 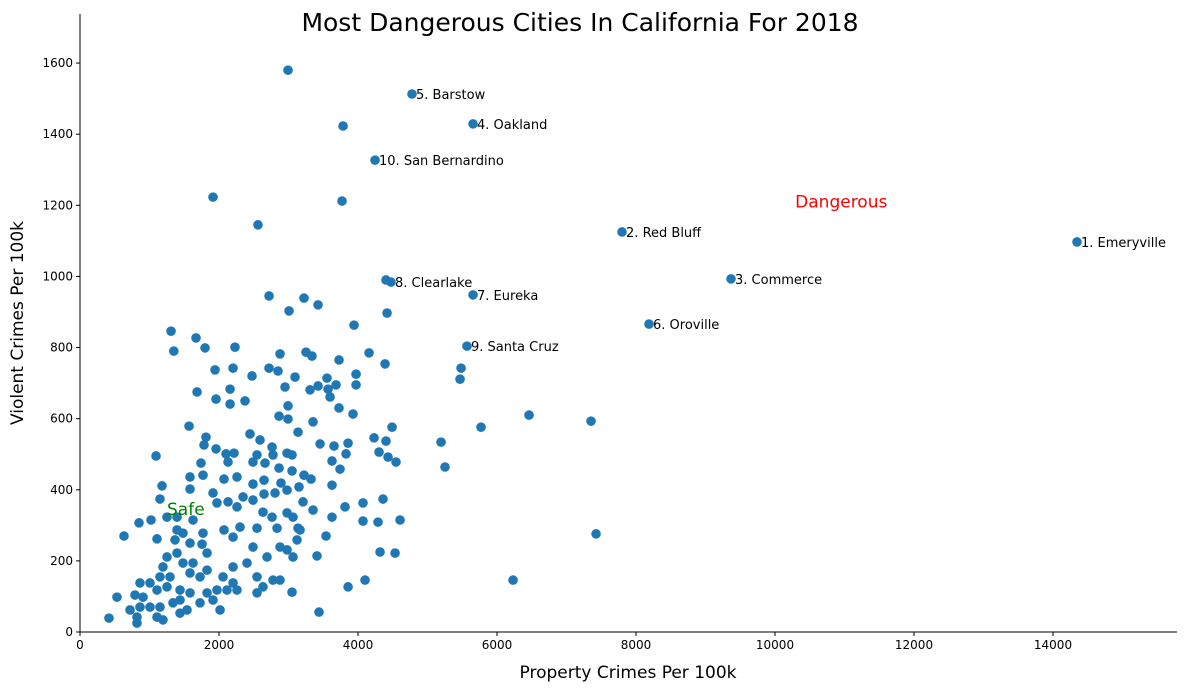 I want to click on city-annotation: 1. Emeryville, so click(x=1123, y=243).